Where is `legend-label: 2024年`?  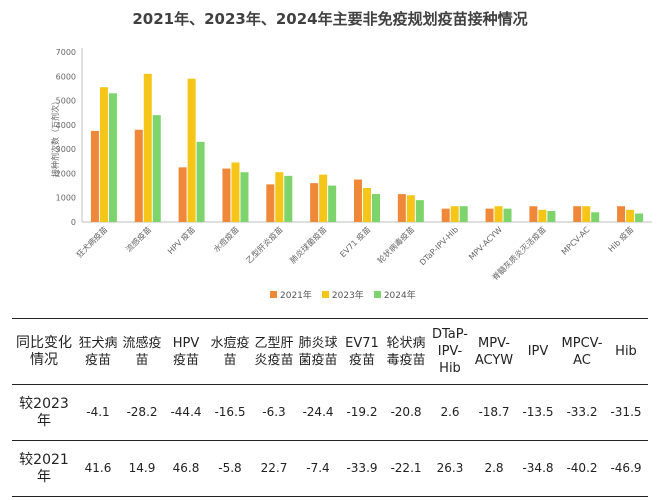
legend-label: 2024年 is located at coordinates (399, 296).